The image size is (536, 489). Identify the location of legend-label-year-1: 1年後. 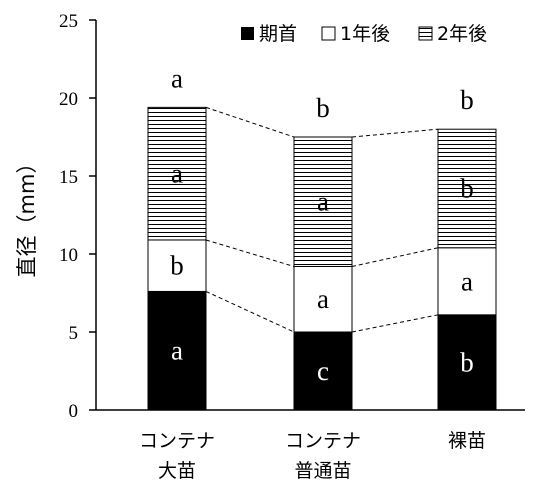
(365, 34).